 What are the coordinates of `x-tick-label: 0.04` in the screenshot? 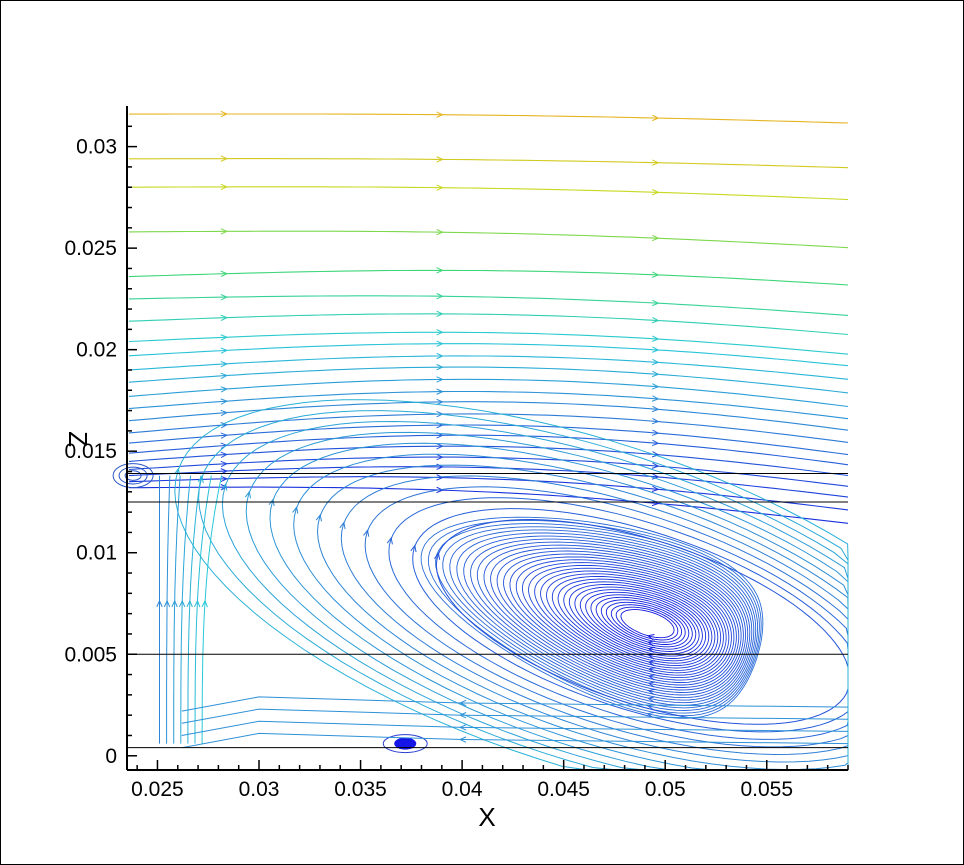 It's located at (462, 789).